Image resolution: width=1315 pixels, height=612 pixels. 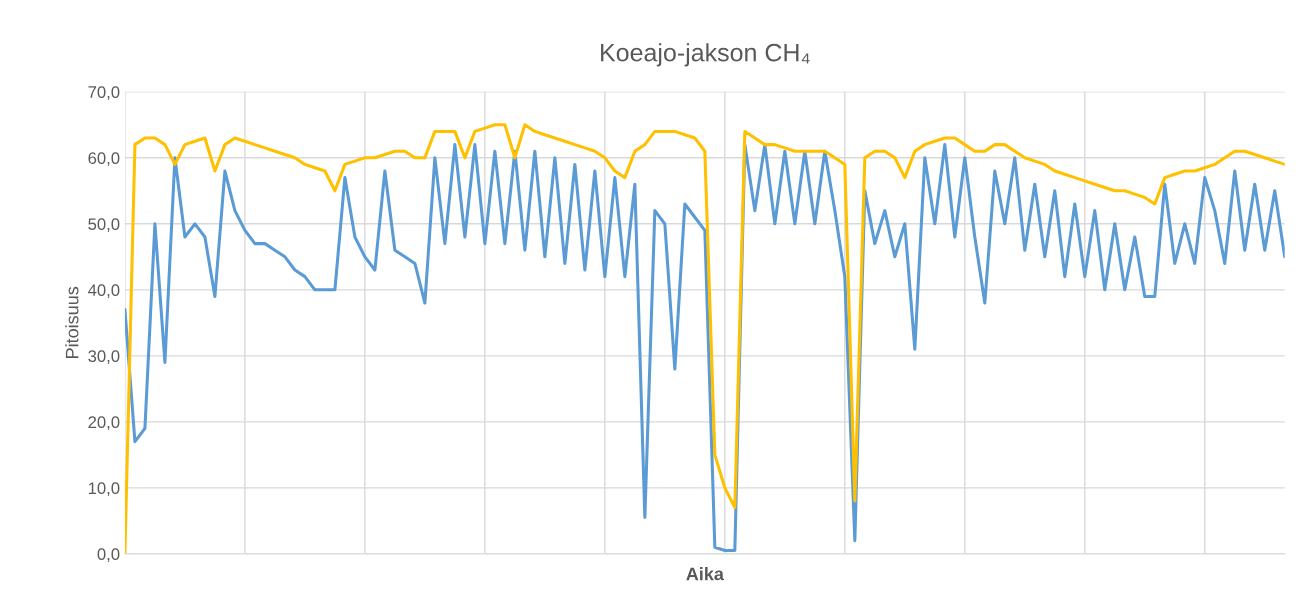 What do you see at coordinates (104, 225) in the screenshot?
I see `y-tick-label: 50,0` at bounding box center [104, 225].